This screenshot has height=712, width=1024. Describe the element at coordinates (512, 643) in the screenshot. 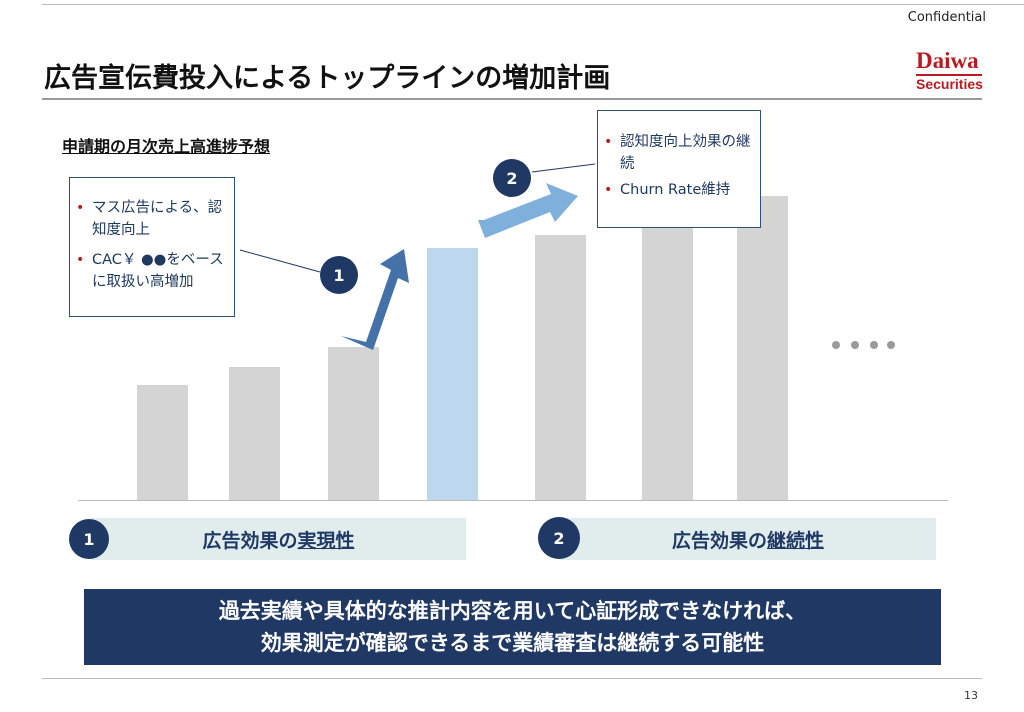

I see `banner-line-2: 効果測定が確認できるまで業績審査は継続する可能性` at that location.